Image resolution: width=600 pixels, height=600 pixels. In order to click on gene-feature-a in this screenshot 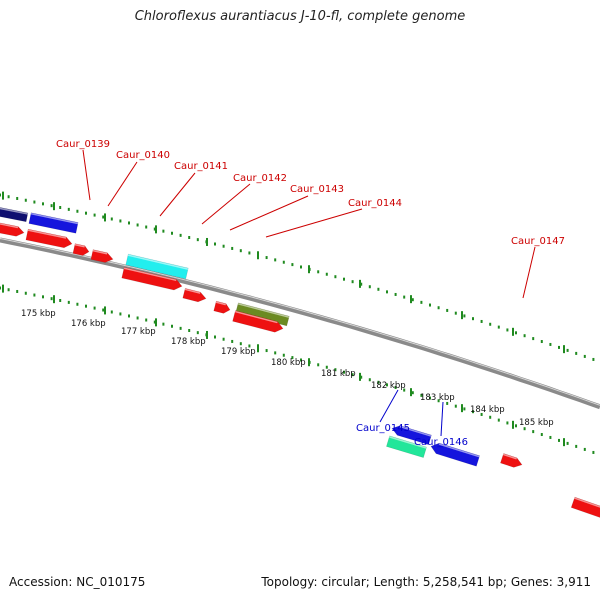, I will do `click(12, 229)`.